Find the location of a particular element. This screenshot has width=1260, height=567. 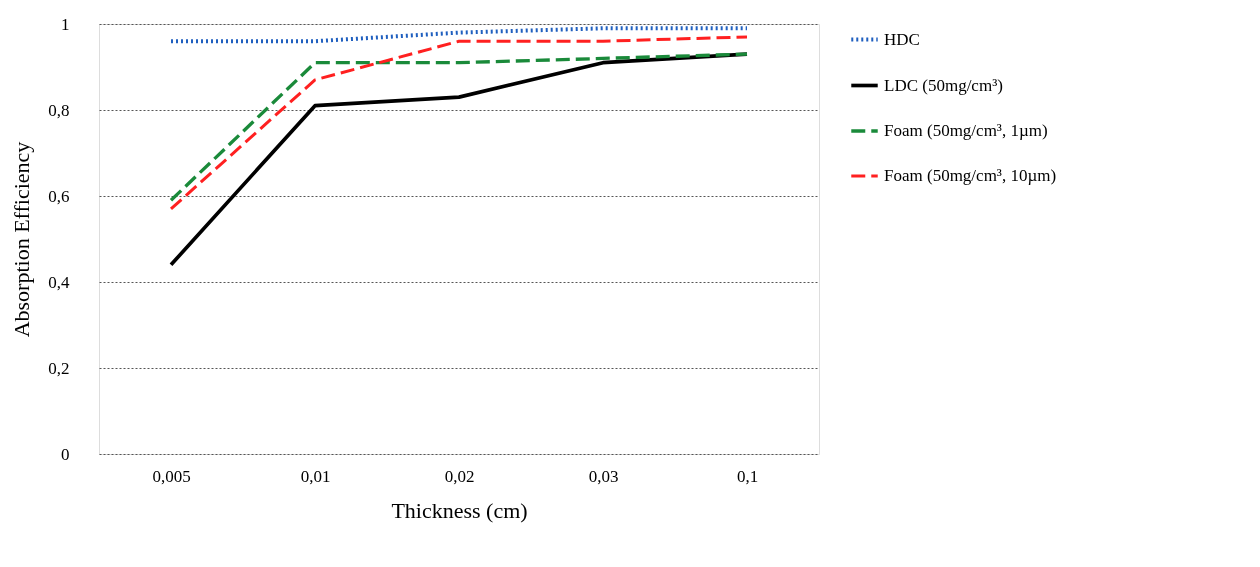

x-tick-label: 0,01 is located at coordinates (315, 476).